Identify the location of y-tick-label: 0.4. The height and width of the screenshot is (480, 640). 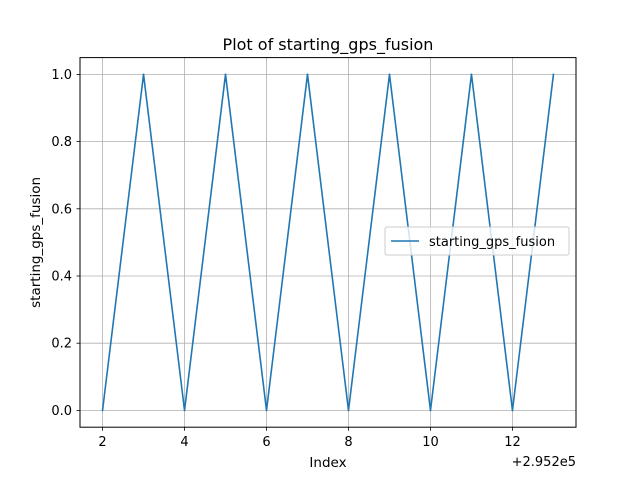
(61, 277).